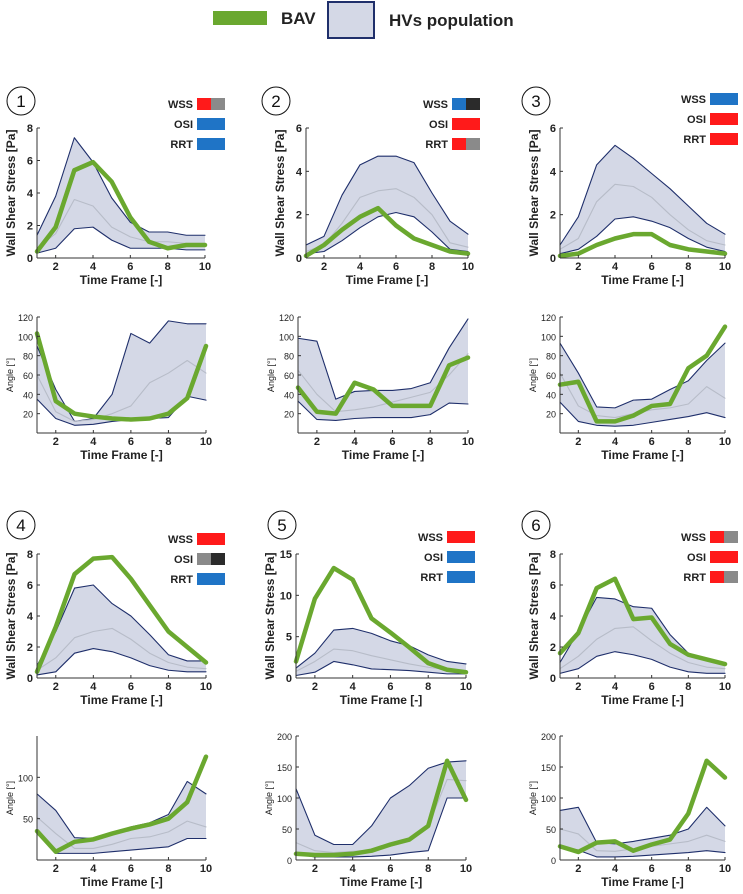  Describe the element at coordinates (724, 119) in the screenshot. I see `indicator-box-osi-red` at that location.